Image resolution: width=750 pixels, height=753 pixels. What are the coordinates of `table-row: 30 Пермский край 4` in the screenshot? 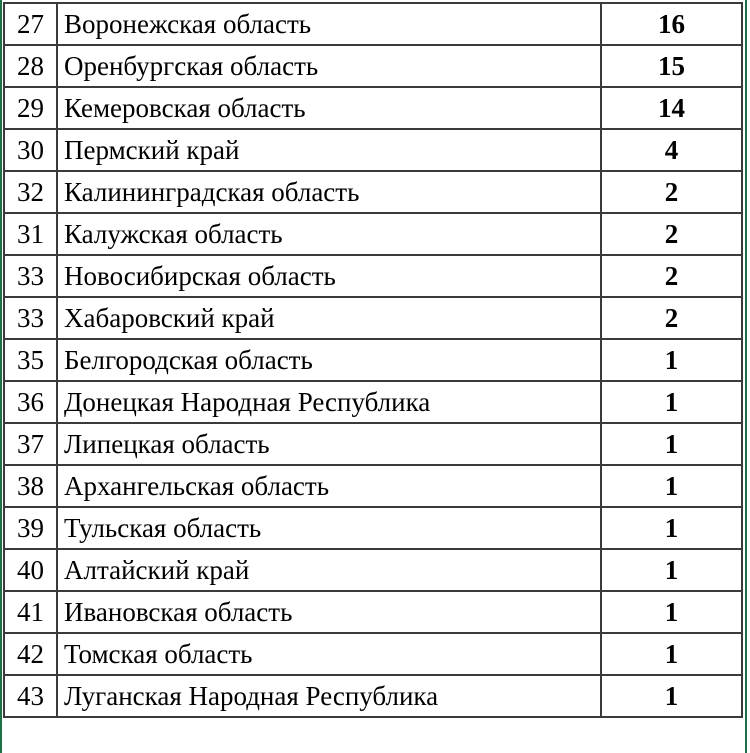 It's located at (373, 150).